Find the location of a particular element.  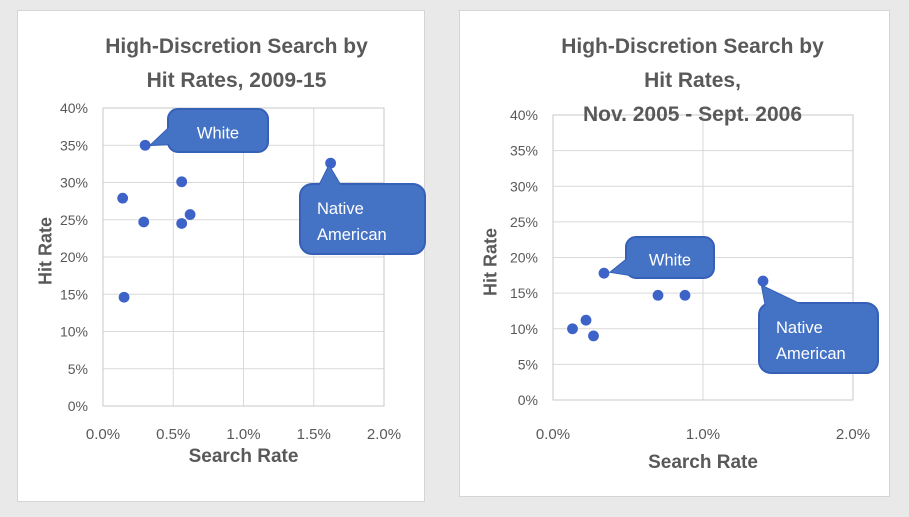

chart-title-line2: Hit Rates, 2009-15 is located at coordinates (236, 80).